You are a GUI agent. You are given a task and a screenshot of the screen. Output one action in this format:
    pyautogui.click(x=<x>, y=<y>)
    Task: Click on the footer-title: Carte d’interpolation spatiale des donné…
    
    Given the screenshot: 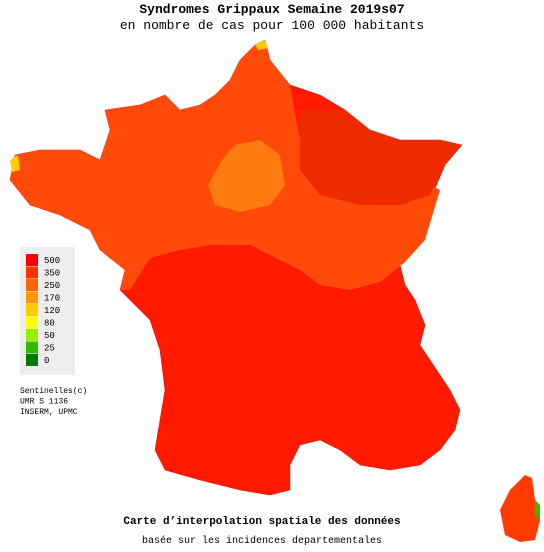 What is the action you would take?
    pyautogui.click(x=261, y=522)
    